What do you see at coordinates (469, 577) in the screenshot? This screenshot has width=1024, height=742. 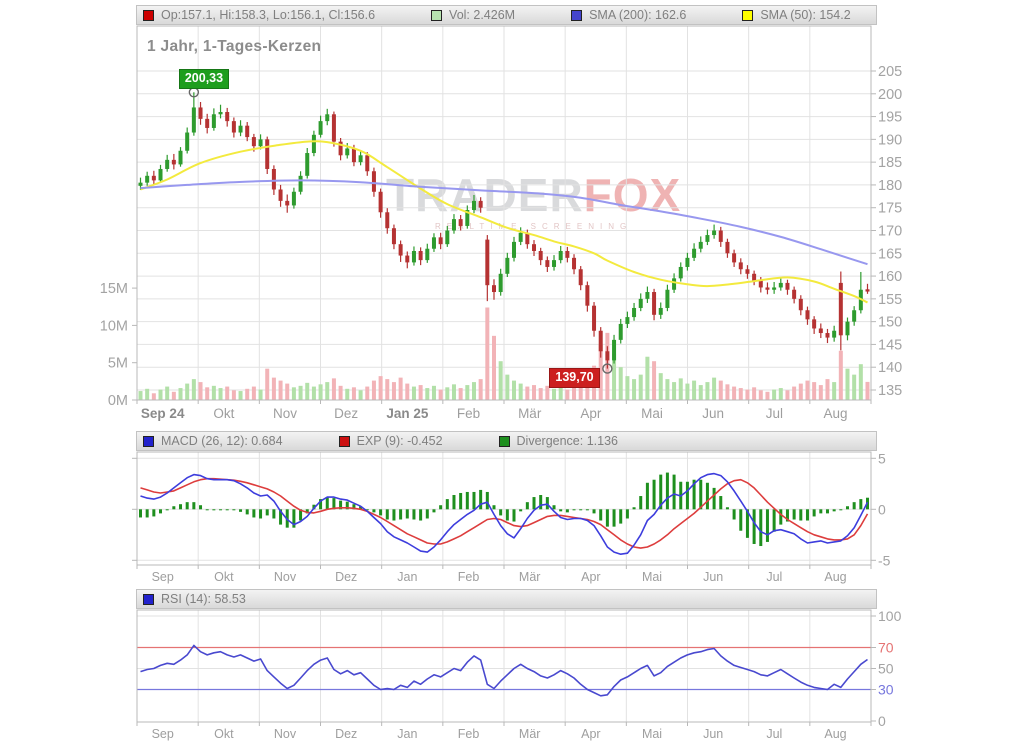 I see `svg-text: Feb` at bounding box center [469, 577].